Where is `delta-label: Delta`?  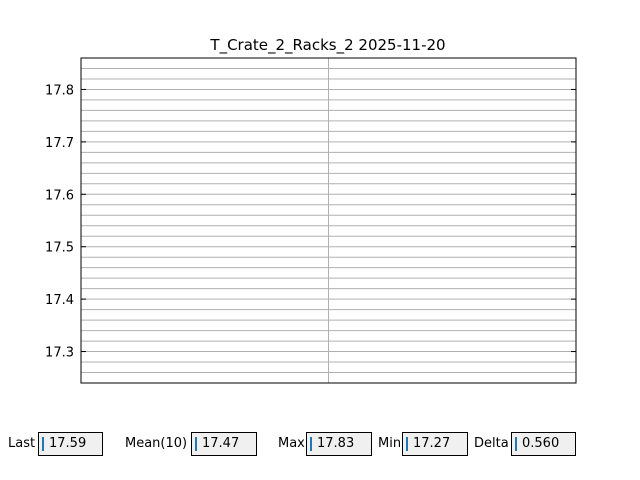
delta-label: Delta is located at coordinates (491, 443).